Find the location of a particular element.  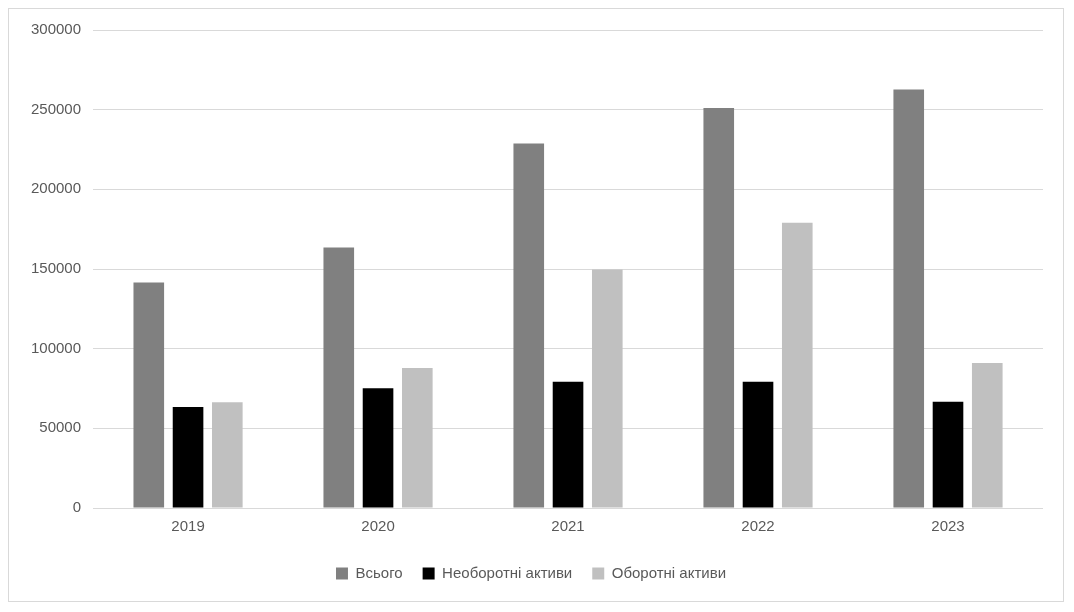

y-tick-label: 250000 is located at coordinates (56, 108).